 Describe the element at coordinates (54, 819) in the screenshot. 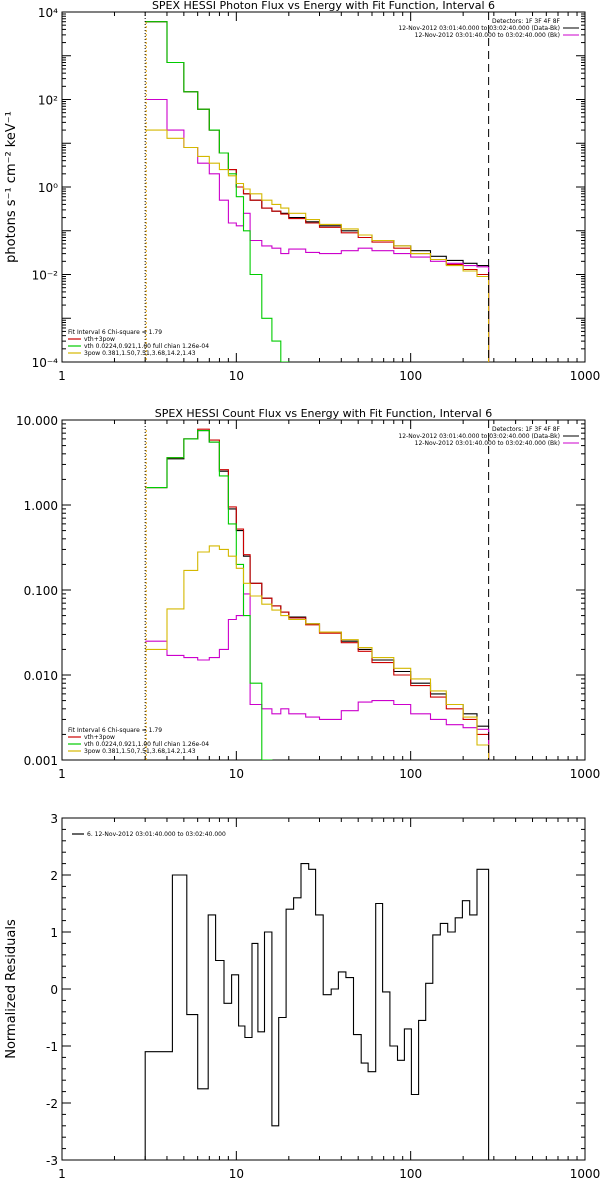

I see `y-tick-label: 3` at that location.